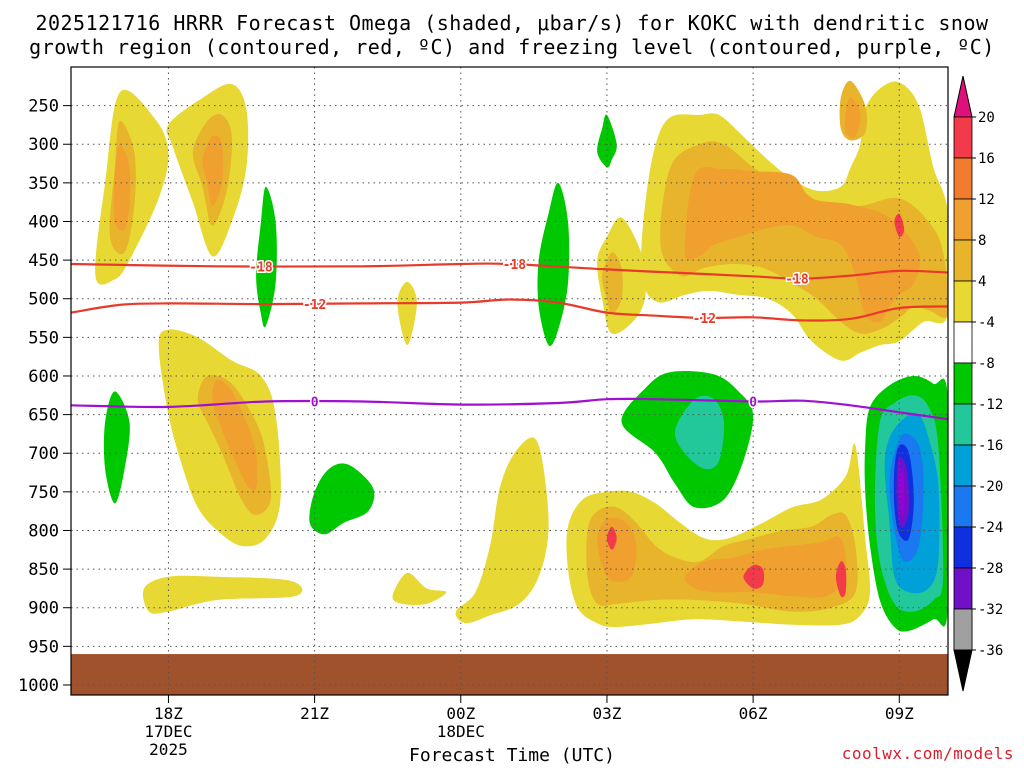  I want to click on x-tick-label-21Z: 21Z, so click(314, 713).